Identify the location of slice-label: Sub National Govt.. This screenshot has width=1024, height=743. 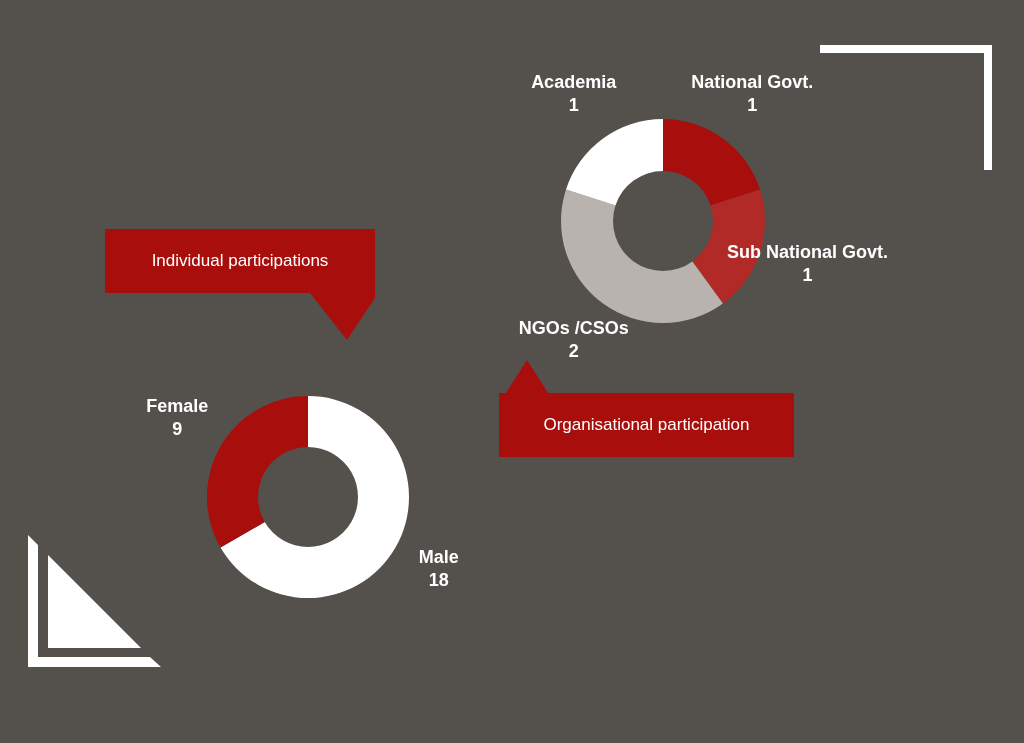
(808, 251).